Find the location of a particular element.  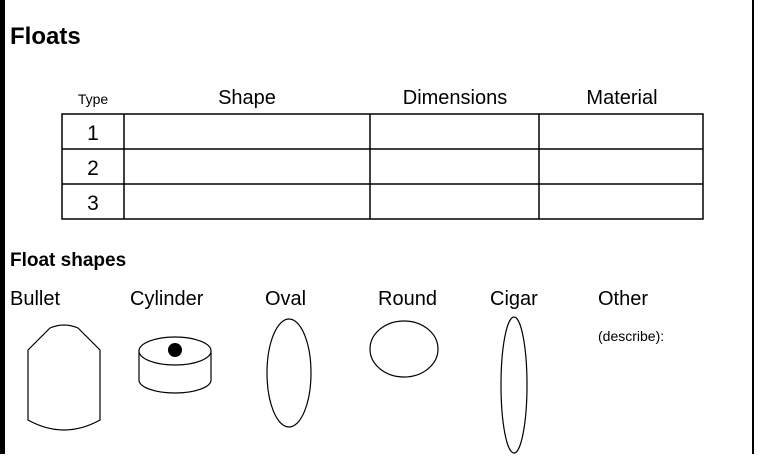

column-header: Type is located at coordinates (93, 99).